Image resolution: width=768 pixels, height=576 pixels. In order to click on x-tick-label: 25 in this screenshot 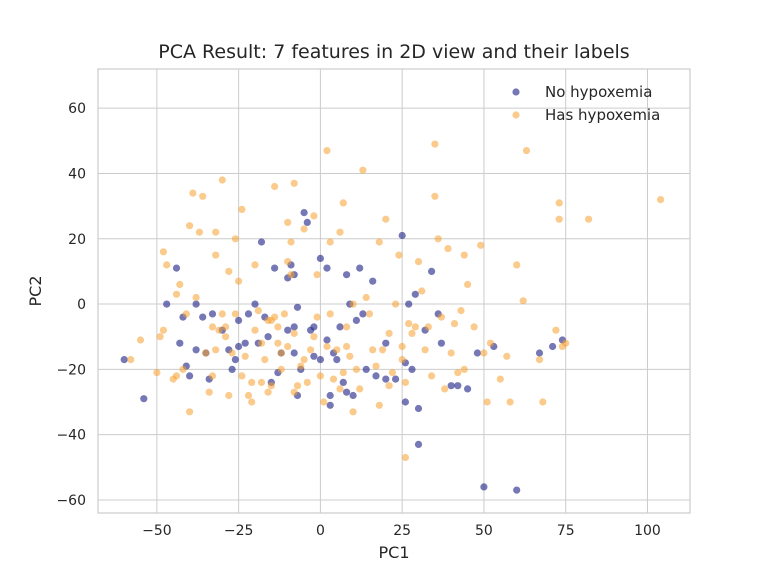, I will do `click(402, 531)`.